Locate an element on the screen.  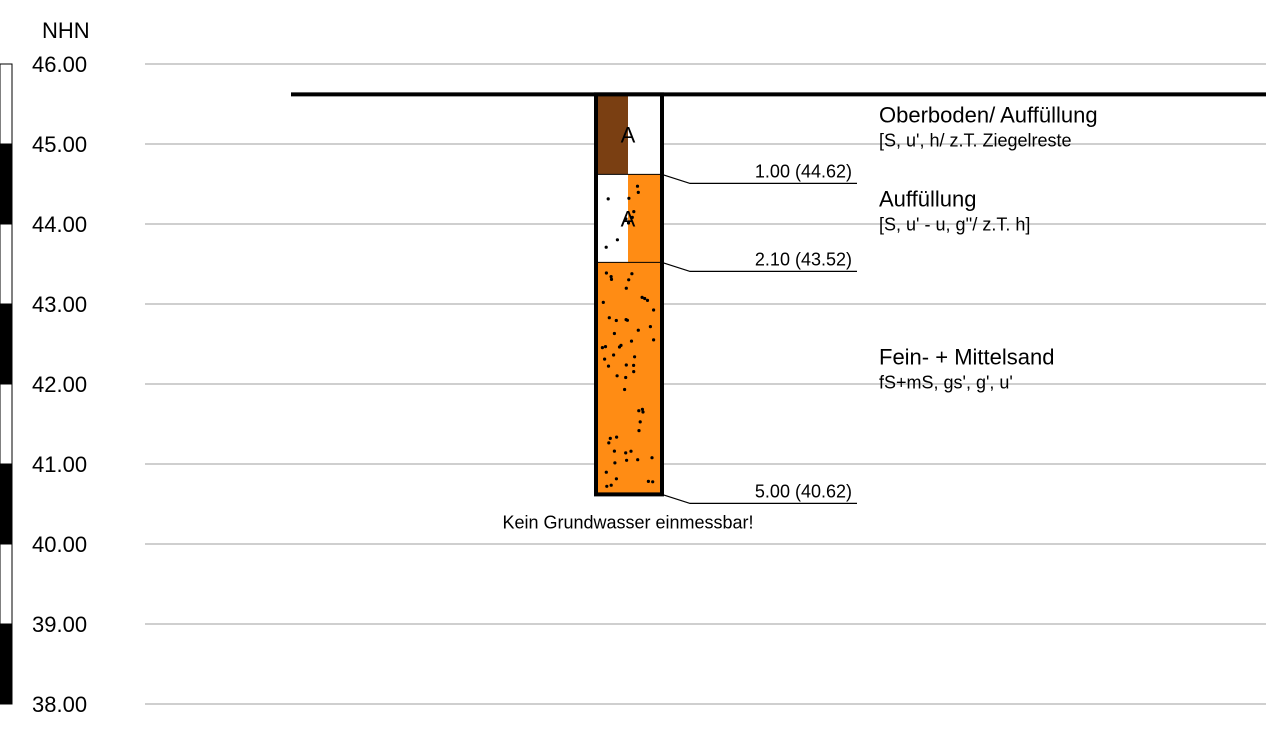
tick-label: 38.00 is located at coordinates (59, 704).